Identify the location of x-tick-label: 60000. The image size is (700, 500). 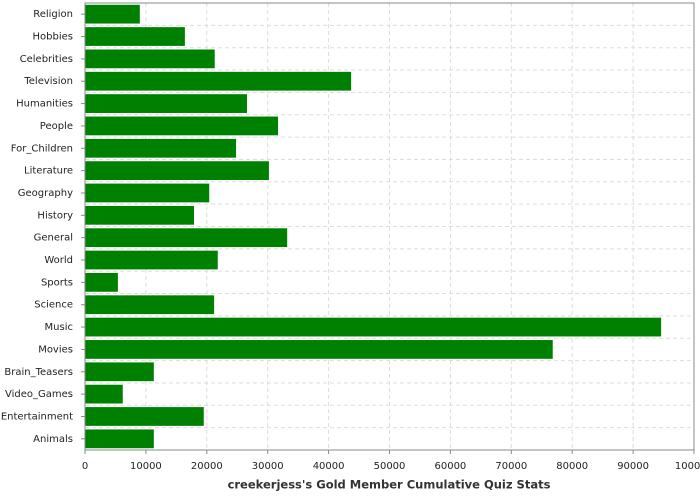
(450, 466).